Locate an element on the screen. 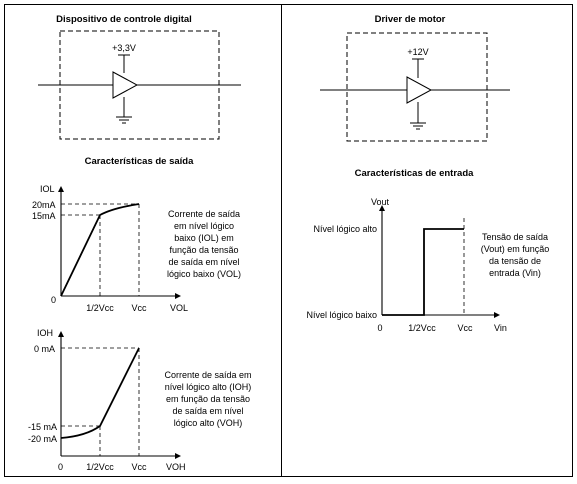 The width and height of the screenshot is (577, 484). vout-caption-line: Tensão de saída is located at coordinates (515, 237).